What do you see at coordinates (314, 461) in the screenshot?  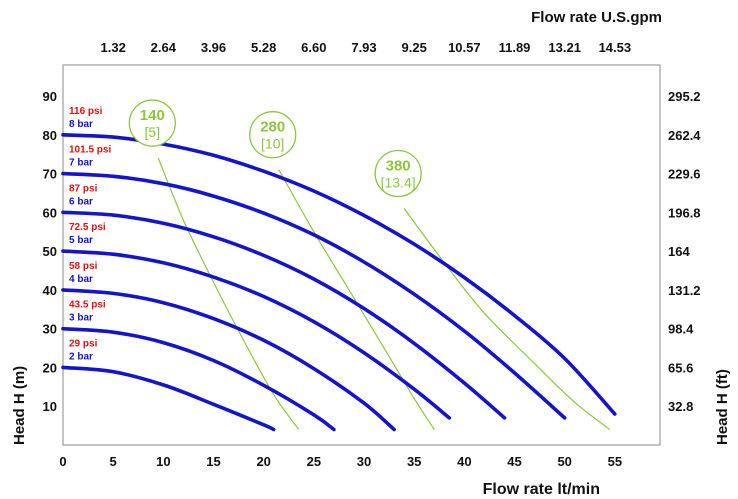 I see `x-tick-label: 25` at bounding box center [314, 461].